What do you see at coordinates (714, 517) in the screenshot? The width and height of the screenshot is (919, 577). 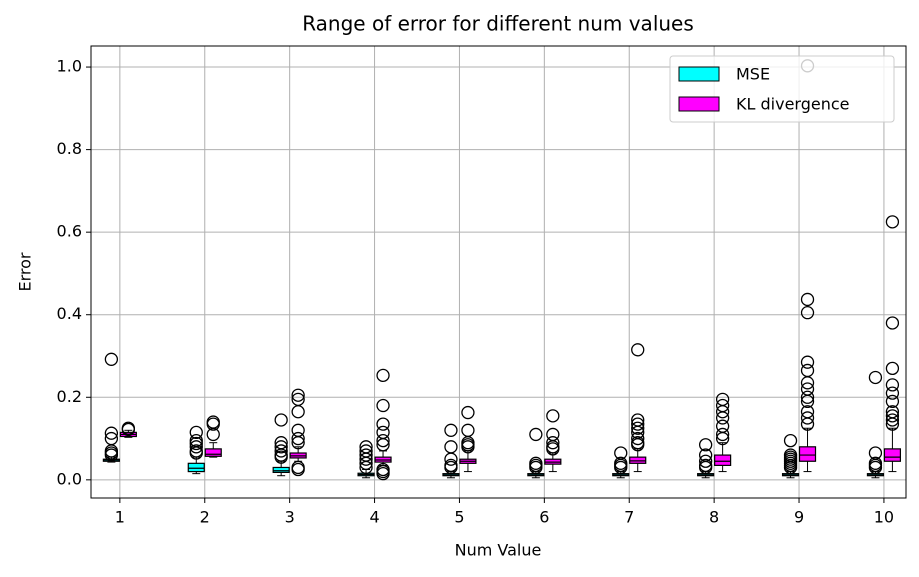 I see `x-tick-label: 8` at bounding box center [714, 517].